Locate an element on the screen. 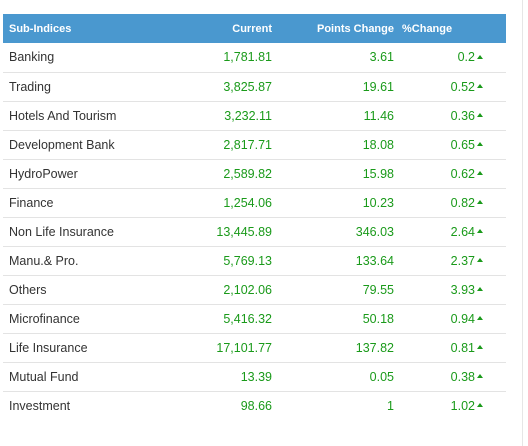 Image resolution: width=528 pixels, height=446 pixels. table-row: Manu.& Pro. 5,769.13 133.64 2.37 is located at coordinates (254, 260).